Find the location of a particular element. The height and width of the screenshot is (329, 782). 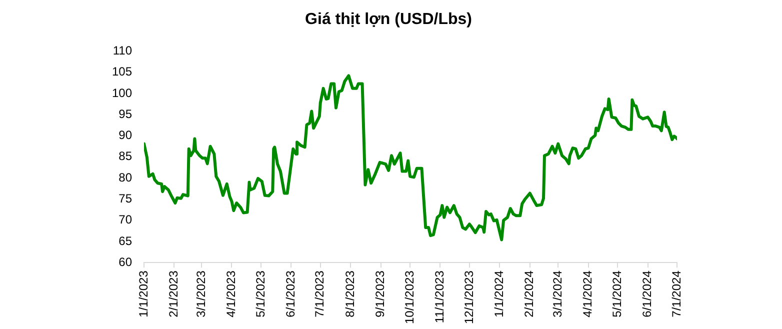

x-tick-label: 5/1/2024 is located at coordinates (617, 294).